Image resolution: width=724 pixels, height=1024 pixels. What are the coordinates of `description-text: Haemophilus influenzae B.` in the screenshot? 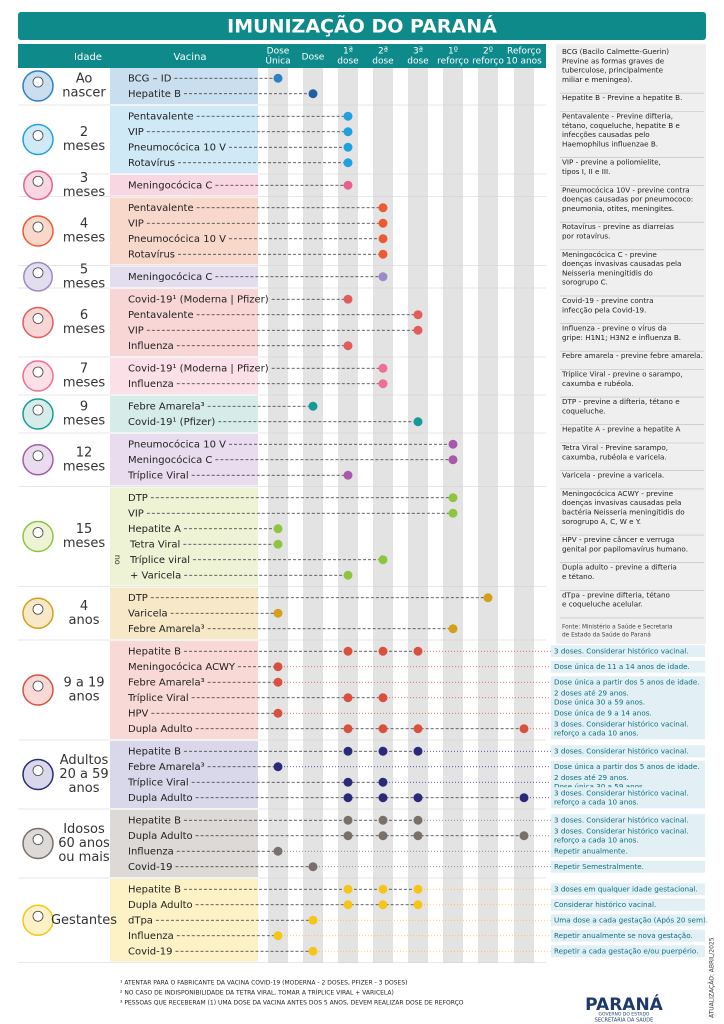 It's located at (610, 143).